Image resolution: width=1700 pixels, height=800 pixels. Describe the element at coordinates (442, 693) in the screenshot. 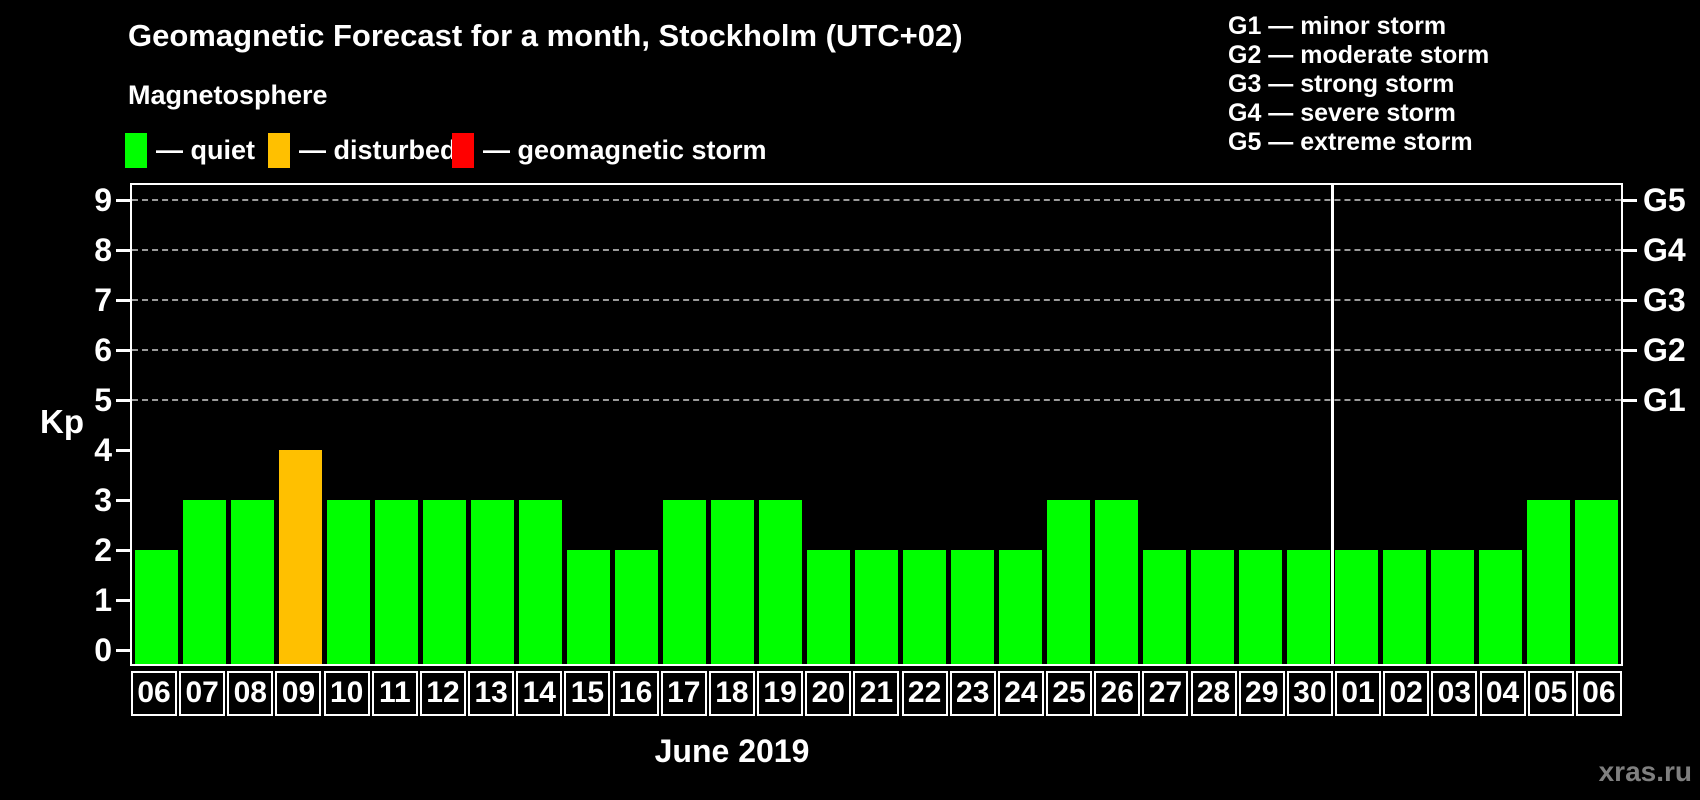

I see `day-label: 12` at that location.